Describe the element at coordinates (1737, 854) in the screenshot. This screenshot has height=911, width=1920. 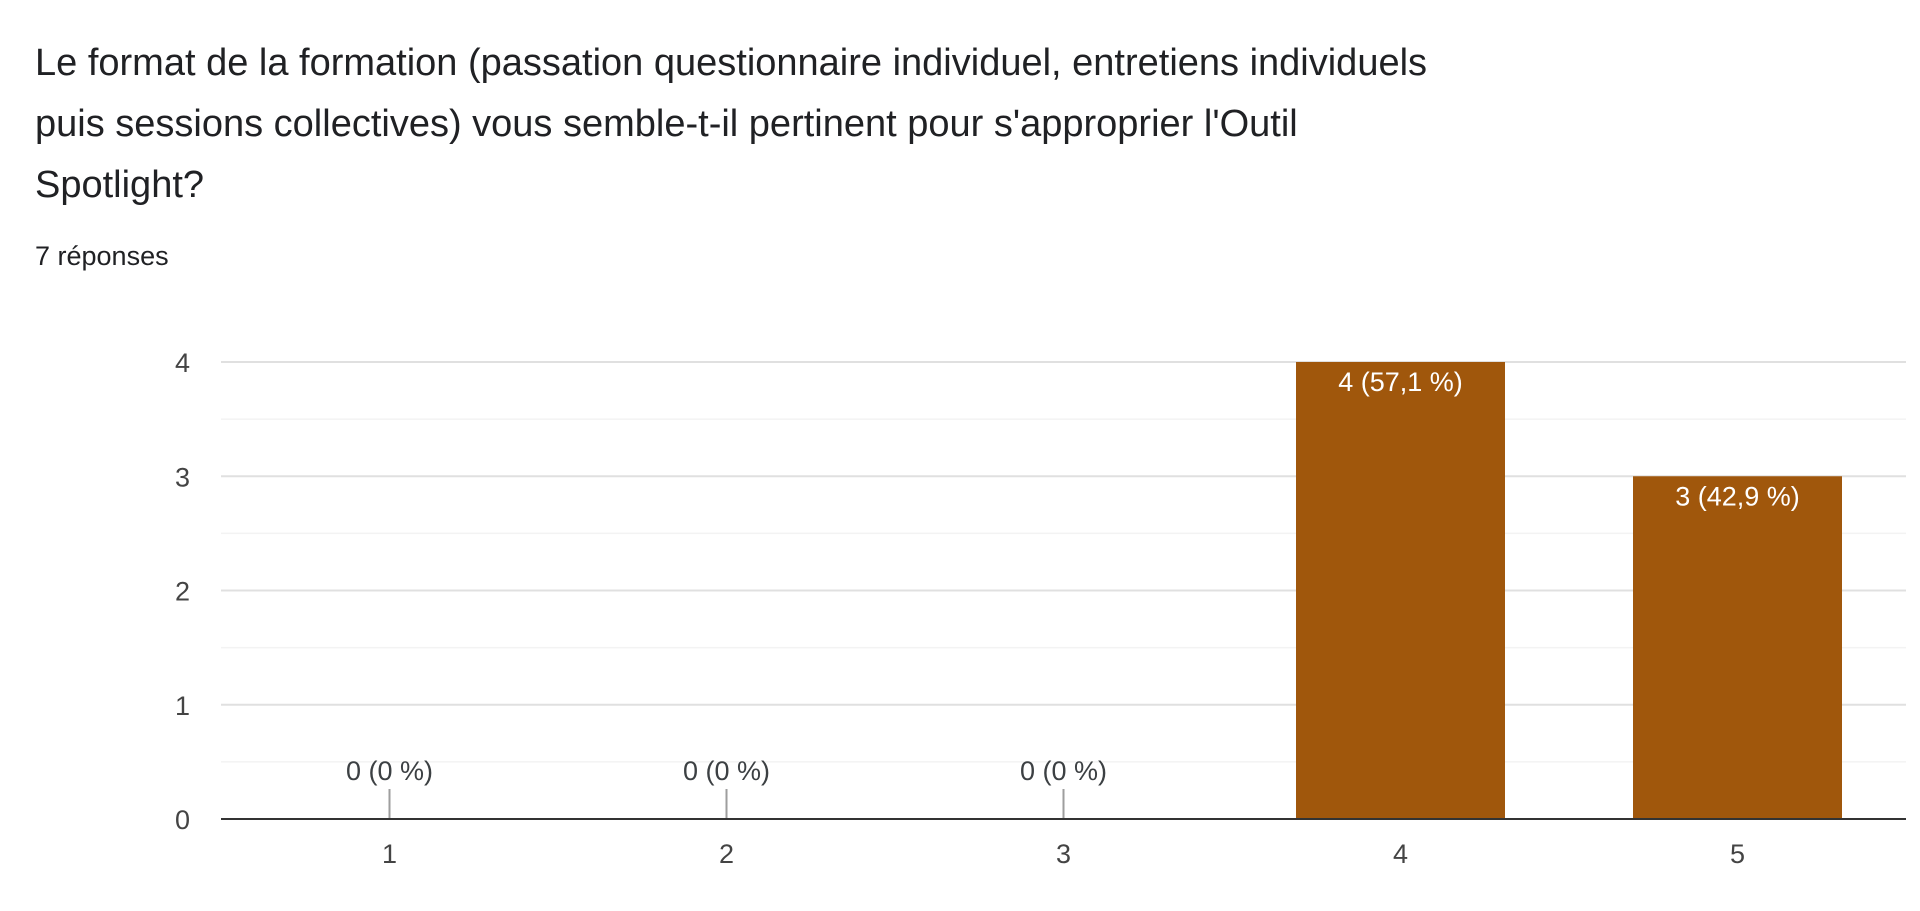
I see `x-tick-label: 5` at that location.